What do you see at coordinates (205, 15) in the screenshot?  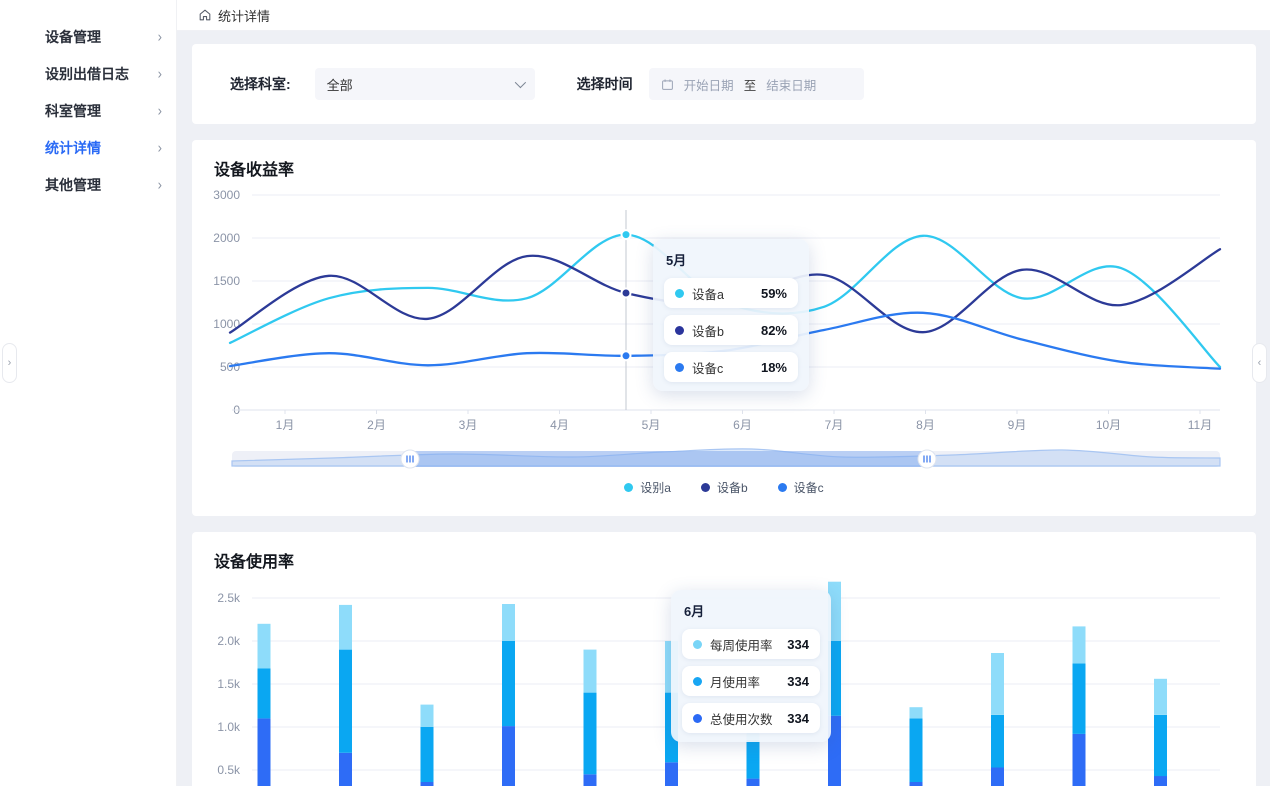 I see `home-icon` at bounding box center [205, 15].